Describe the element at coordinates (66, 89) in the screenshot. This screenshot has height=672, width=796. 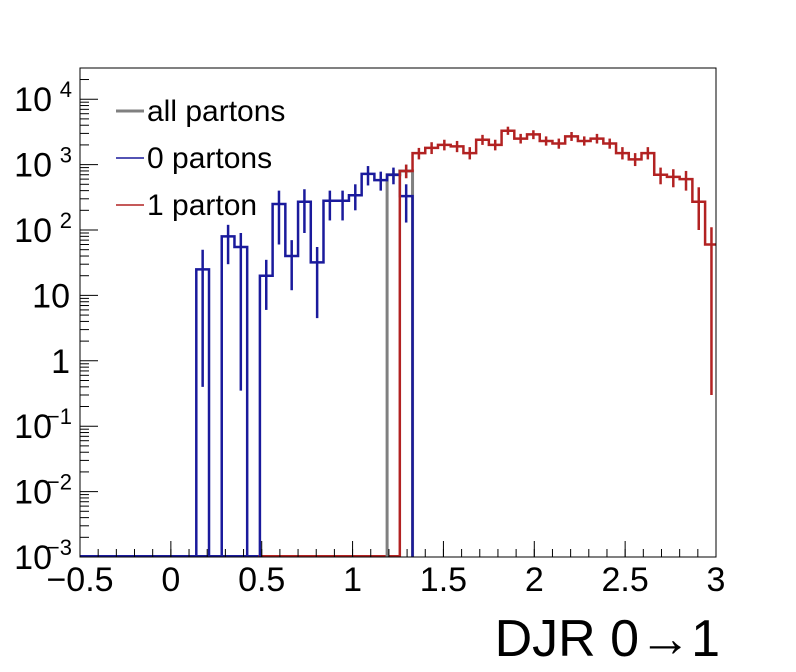
I see `y-tick-exponent: 4` at that location.